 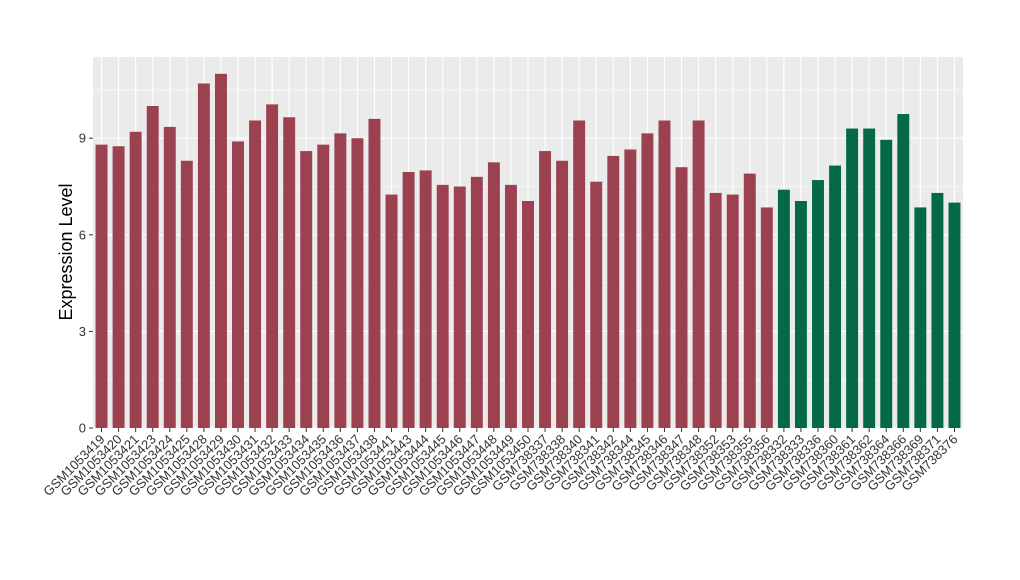 What do you see at coordinates (82, 234) in the screenshot?
I see `y-tick-label: 6` at bounding box center [82, 234].